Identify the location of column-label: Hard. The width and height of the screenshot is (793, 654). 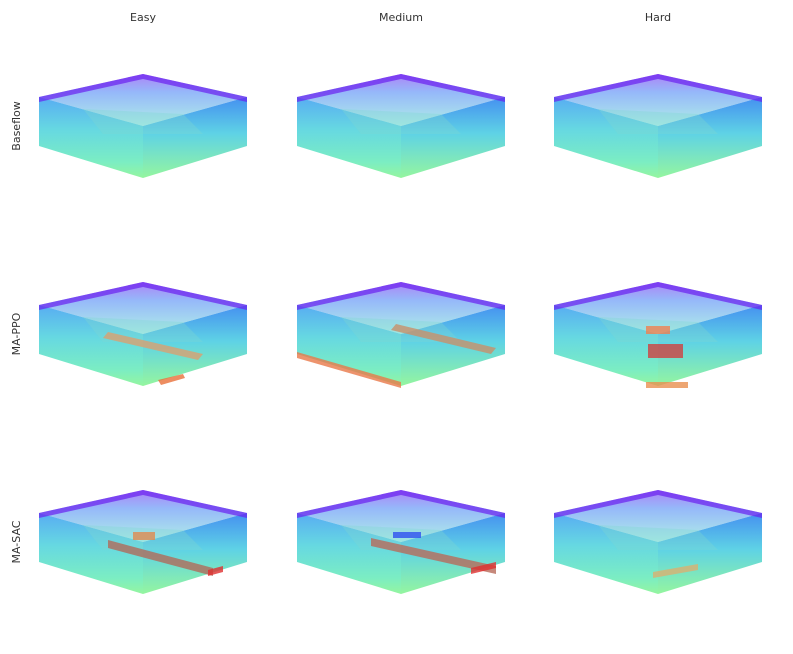
(658, 17).